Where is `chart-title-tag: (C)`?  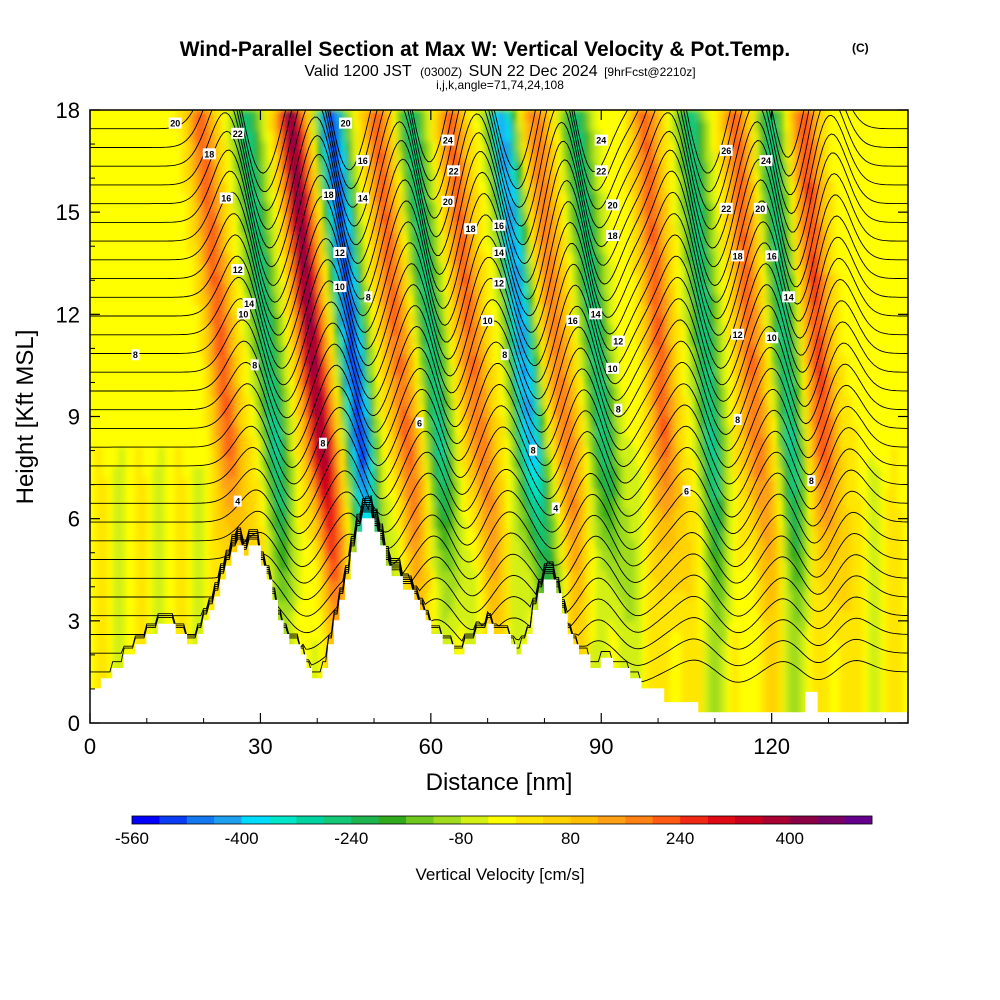
chart-title-tag: (C) is located at coordinates (860, 48).